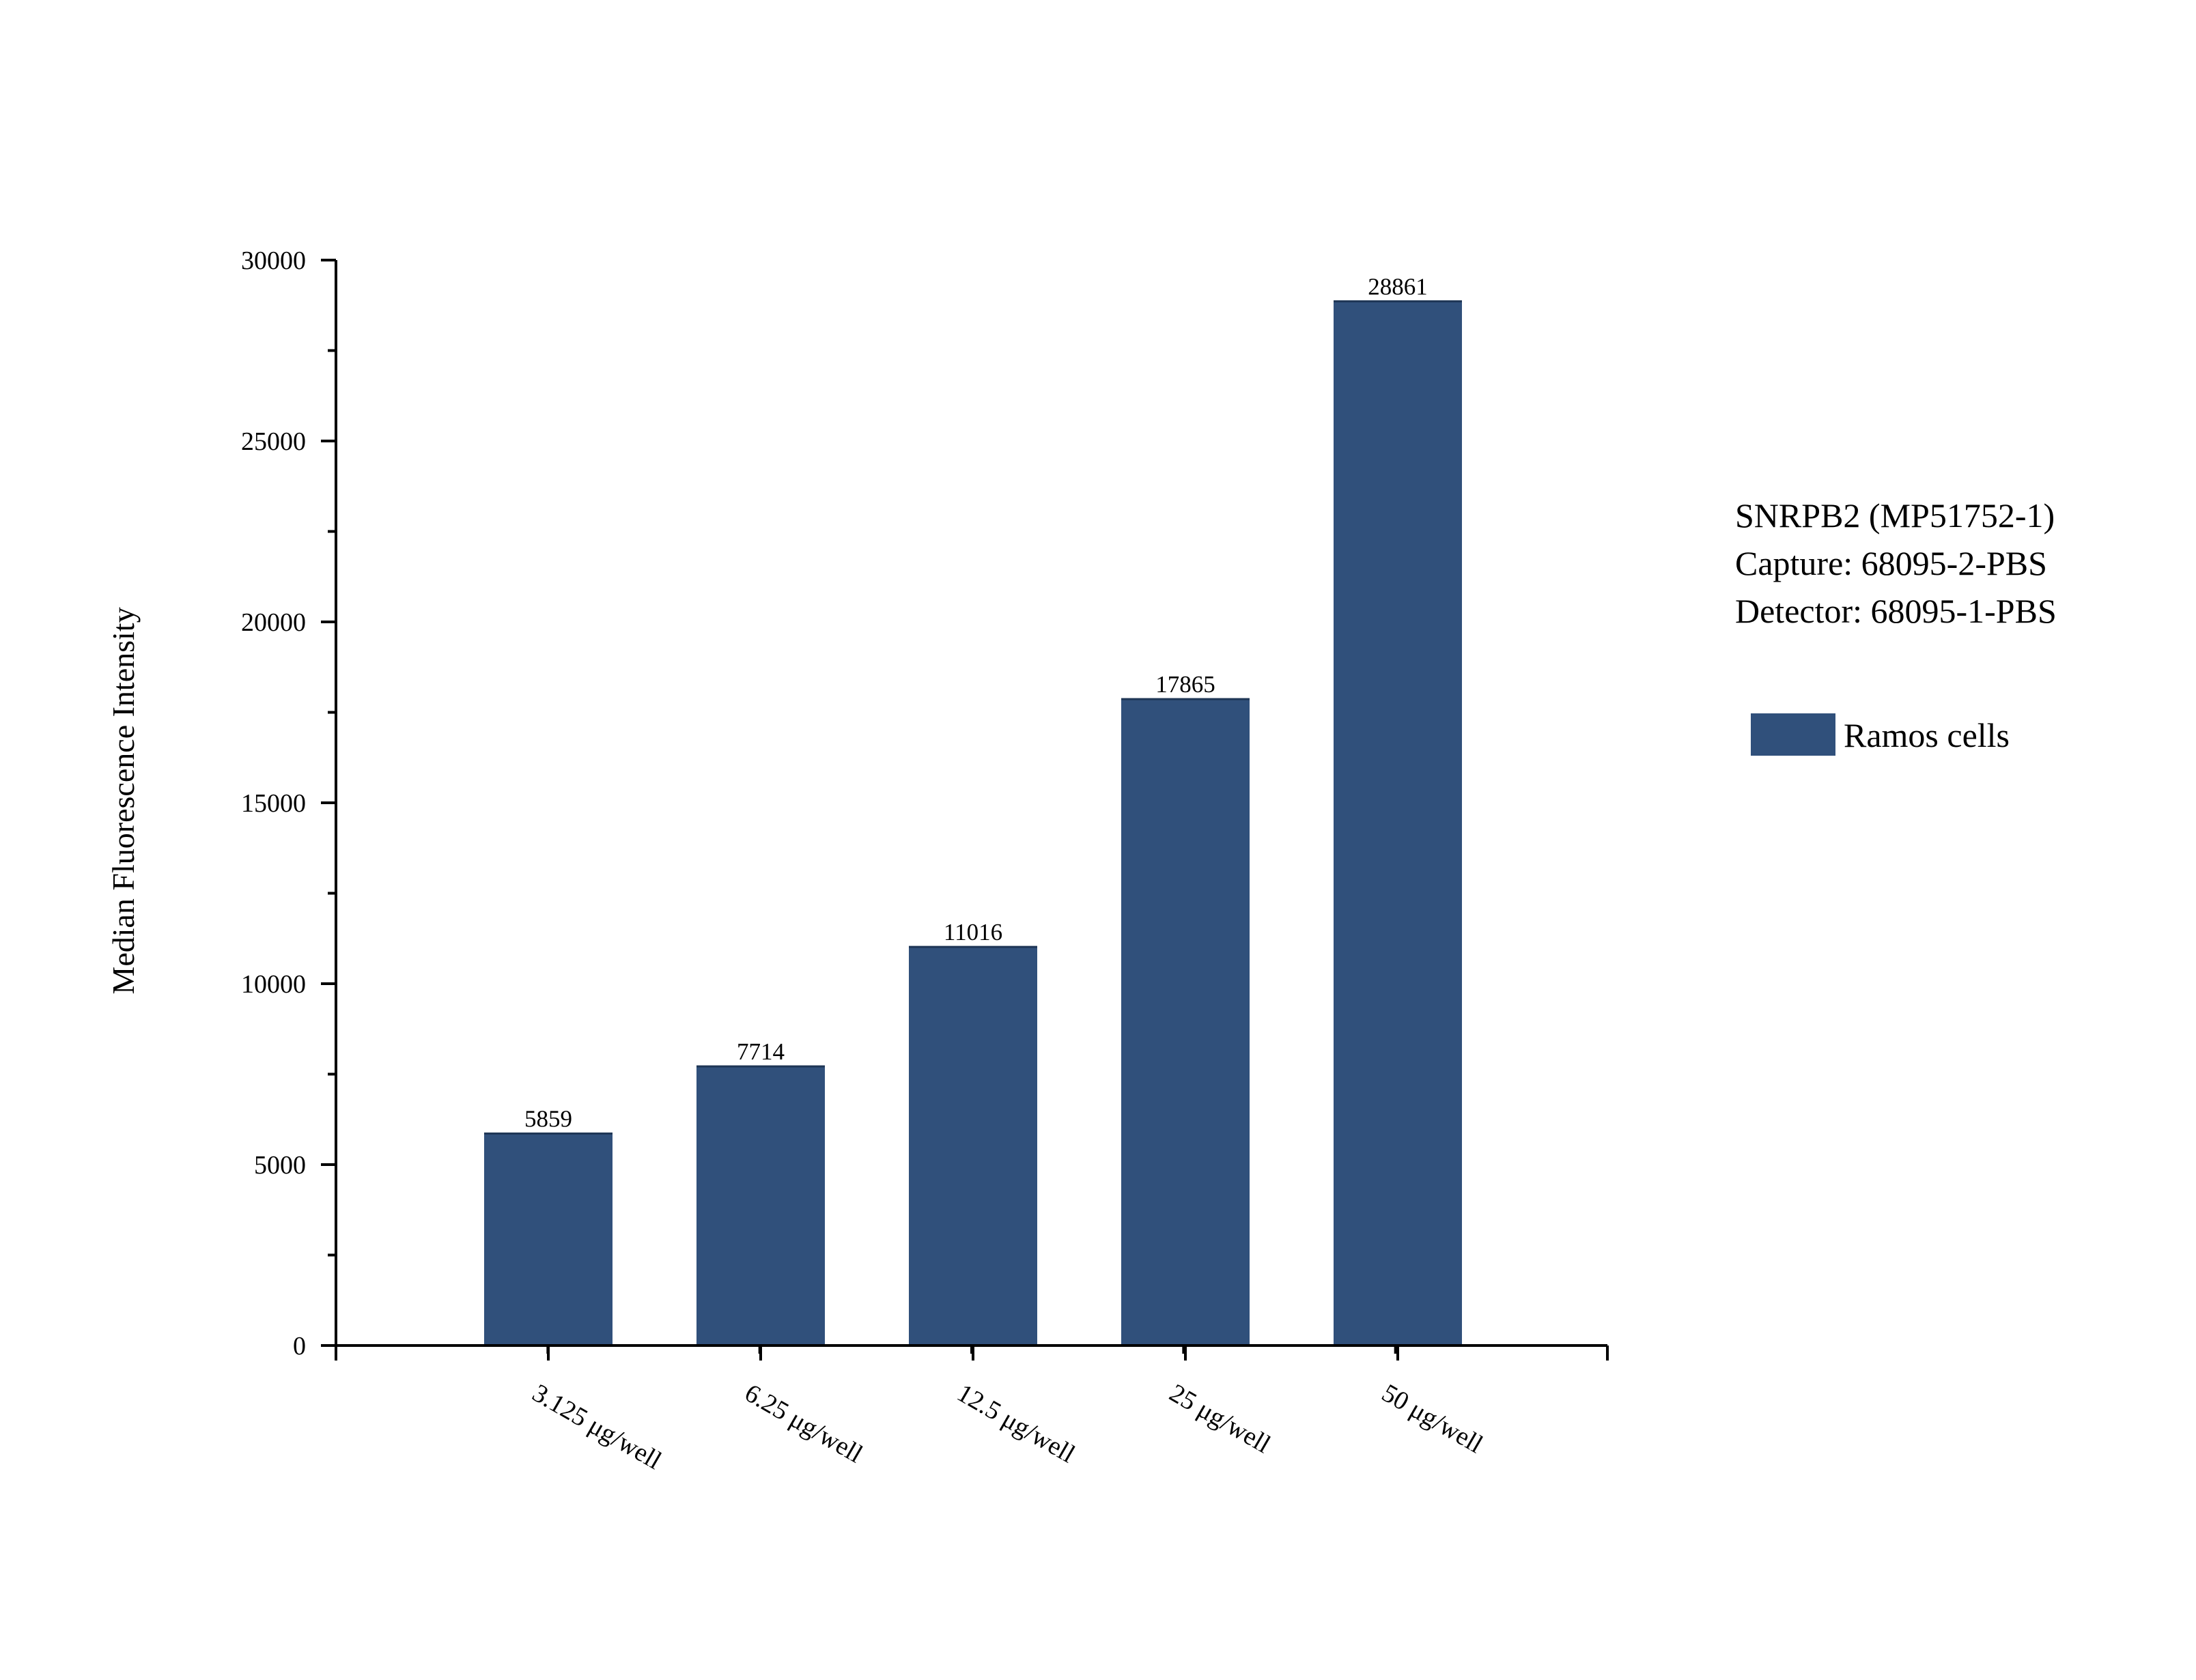  What do you see at coordinates (280, 1165) in the screenshot?
I see `y-tick-label: 5000` at bounding box center [280, 1165].